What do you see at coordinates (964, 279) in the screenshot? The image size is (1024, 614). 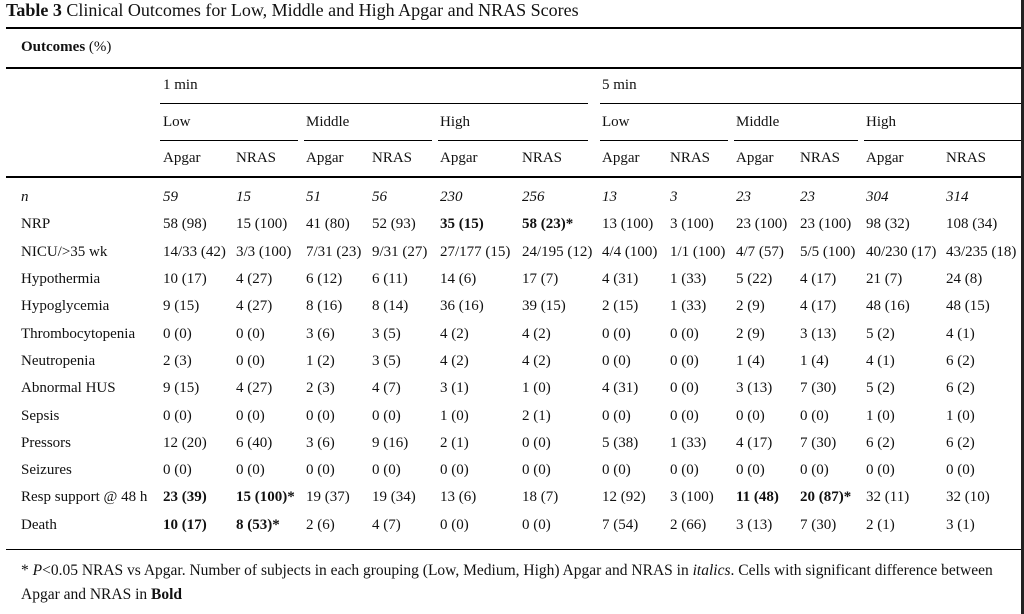 I see `table-cell: 24 (8)` at bounding box center [964, 279].